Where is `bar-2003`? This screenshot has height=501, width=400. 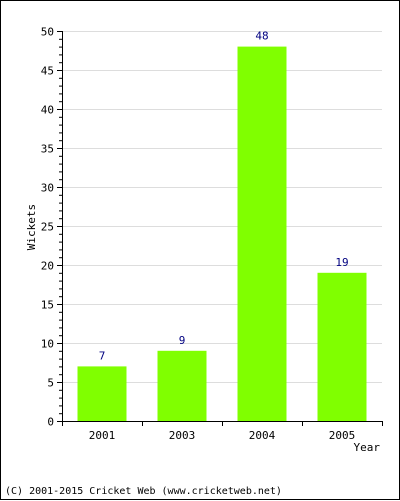
bar-2003 is located at coordinates (182, 385).